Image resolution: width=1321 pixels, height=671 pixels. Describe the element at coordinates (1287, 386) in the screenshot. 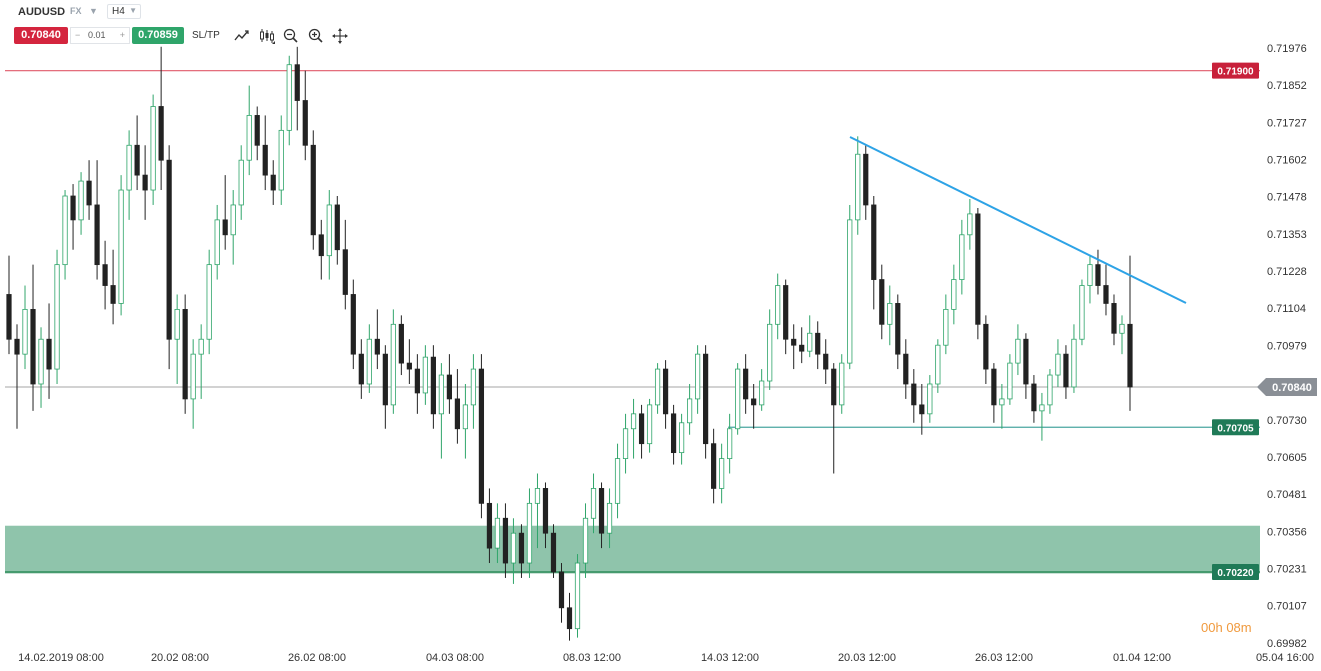

I see `current-price-tag: 0.70840` at that location.